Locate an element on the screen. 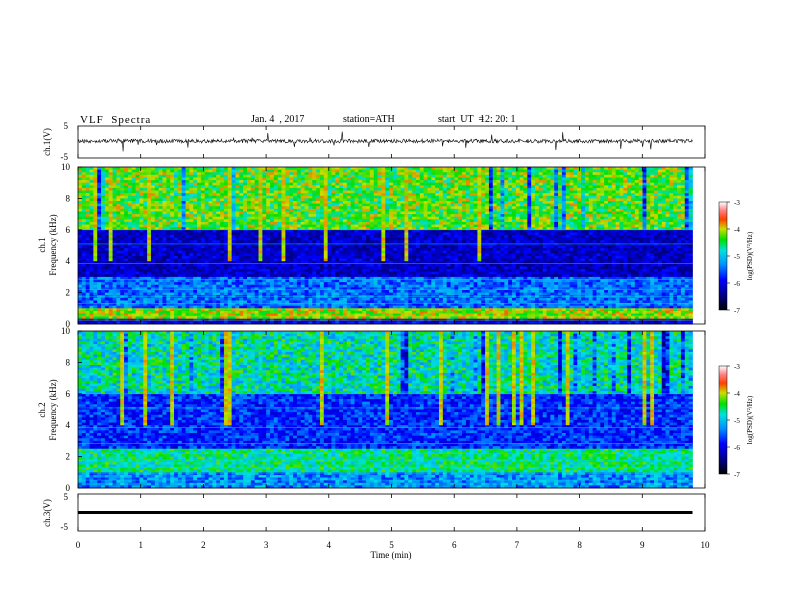 This screenshot has height=612, width=792. ch1-ytick-top: 5 is located at coordinates (66, 126).